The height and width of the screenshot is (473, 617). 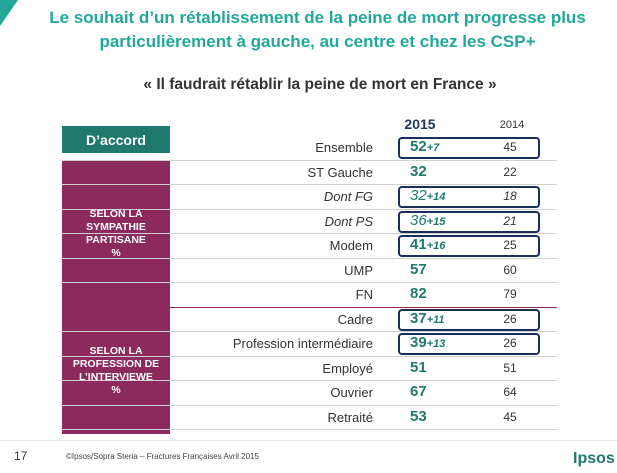 I want to click on delta-label: +16, so click(x=436, y=246).